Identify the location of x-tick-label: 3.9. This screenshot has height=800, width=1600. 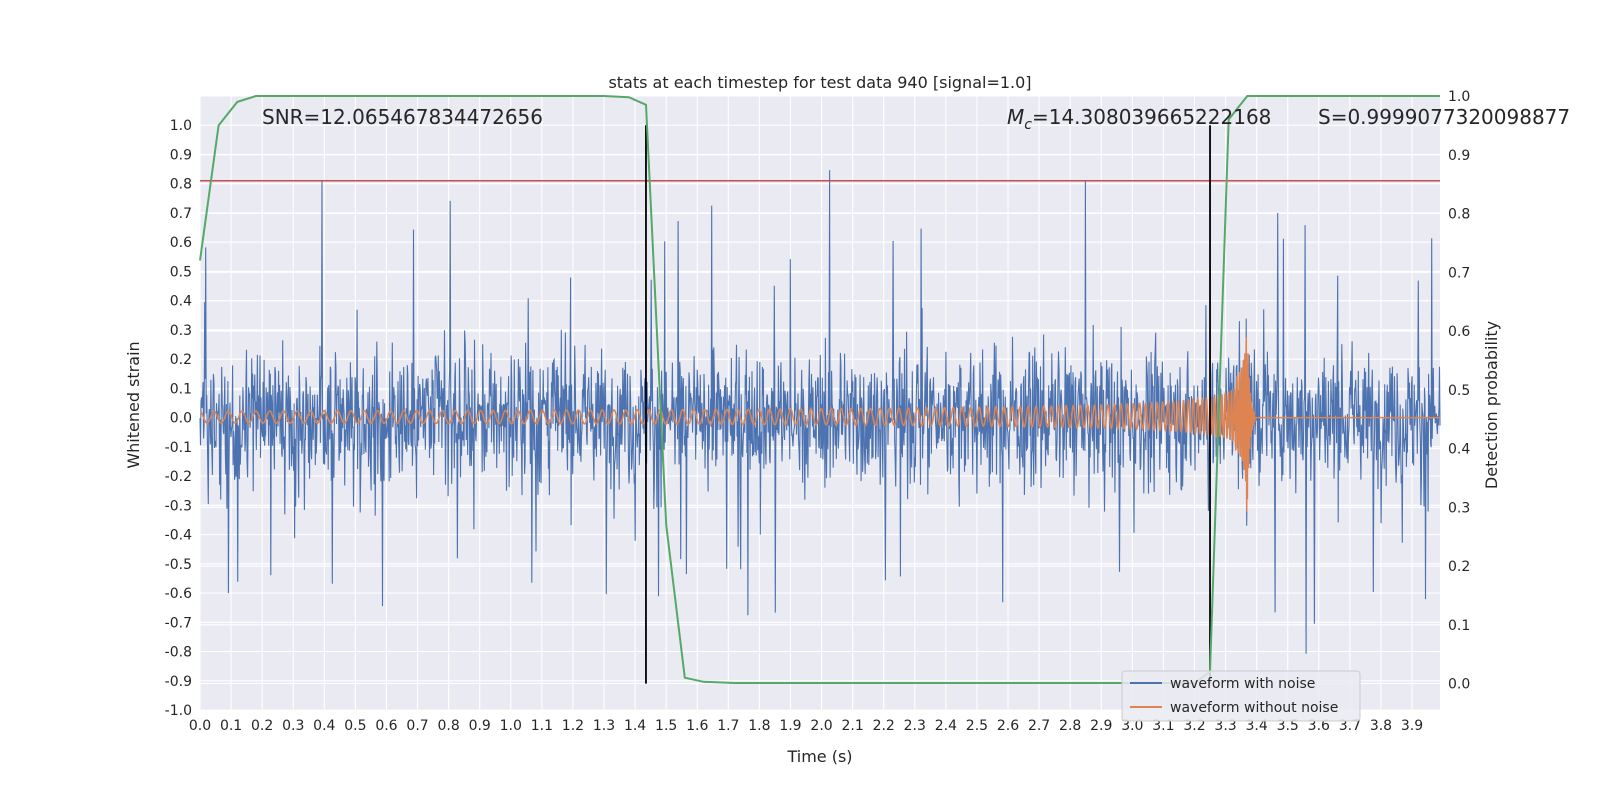
(1412, 726).